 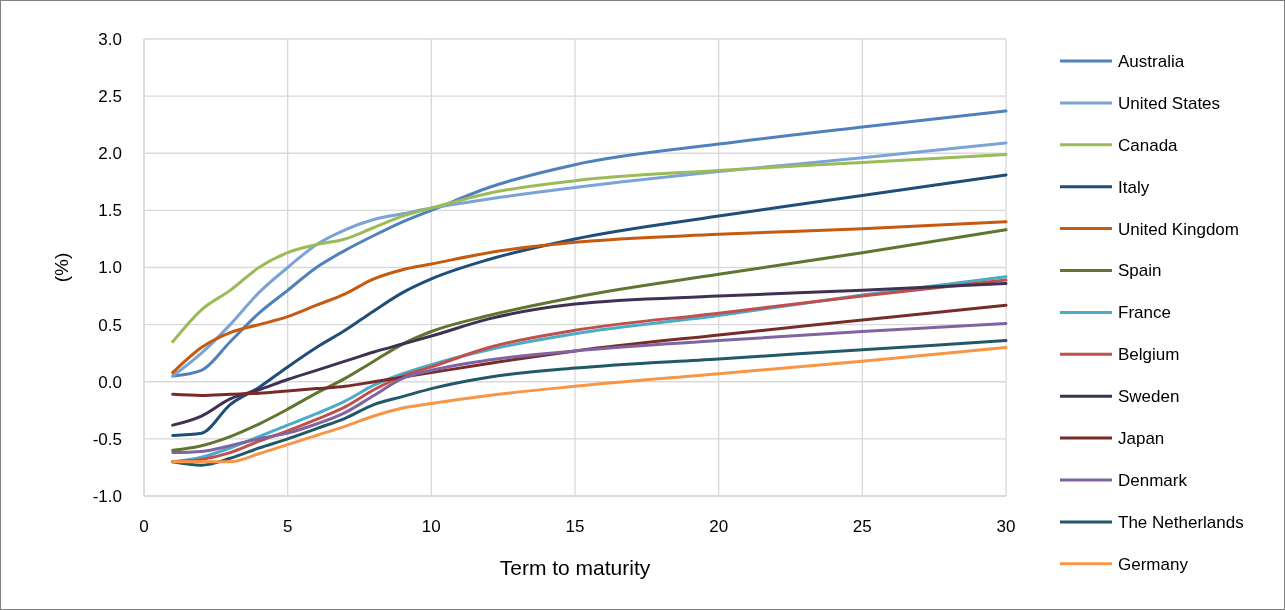 I want to click on legend-label: Belgium, so click(x=1149, y=355).